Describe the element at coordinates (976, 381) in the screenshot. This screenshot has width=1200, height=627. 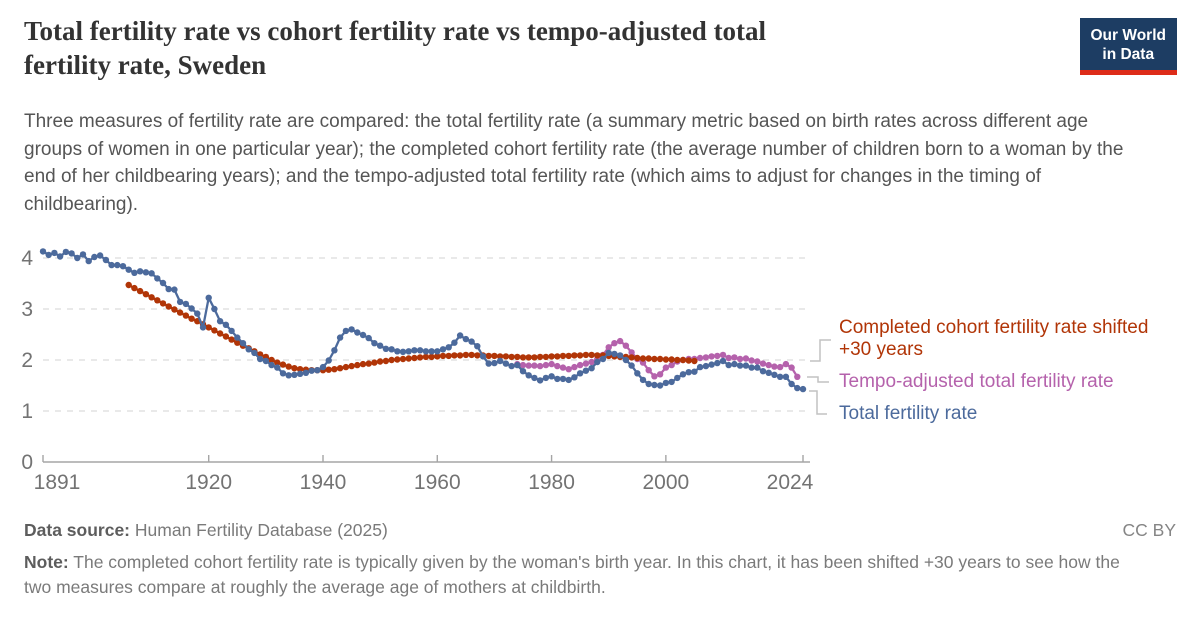
I see `legend-tempo-adjusted-total-fertility-rate: Tempo-adjusted total fertility rate` at that location.